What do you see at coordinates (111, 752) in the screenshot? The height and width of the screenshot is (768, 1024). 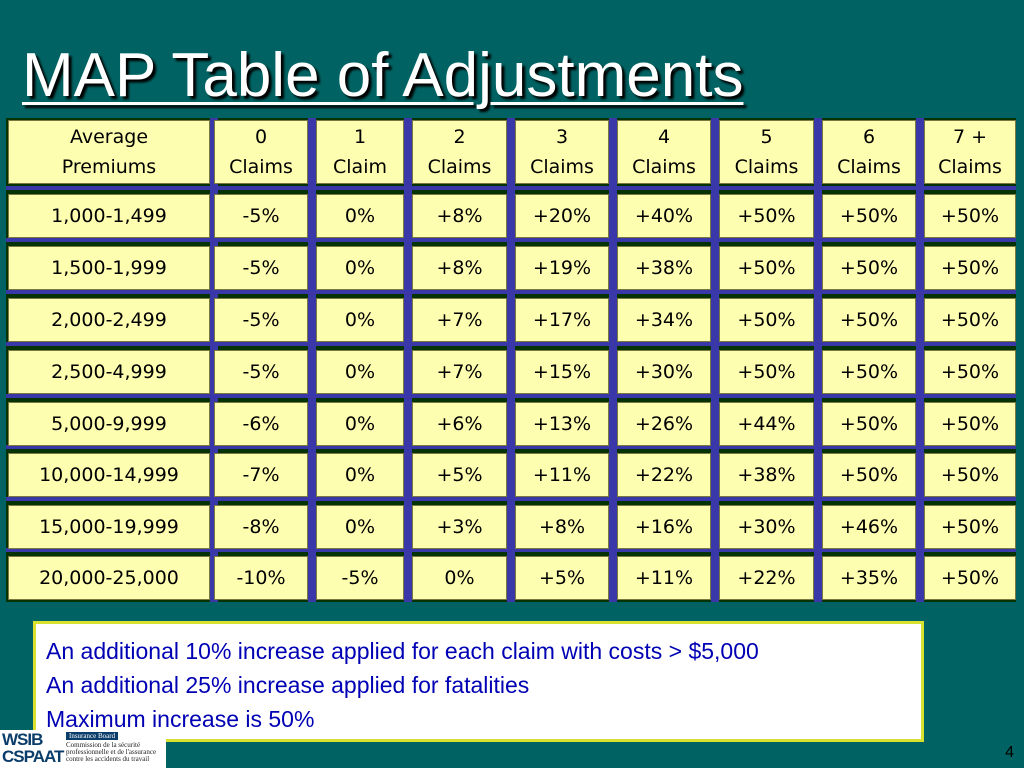 I see `logo-french-line-2: professionnelle et de l'assurance` at bounding box center [111, 752].